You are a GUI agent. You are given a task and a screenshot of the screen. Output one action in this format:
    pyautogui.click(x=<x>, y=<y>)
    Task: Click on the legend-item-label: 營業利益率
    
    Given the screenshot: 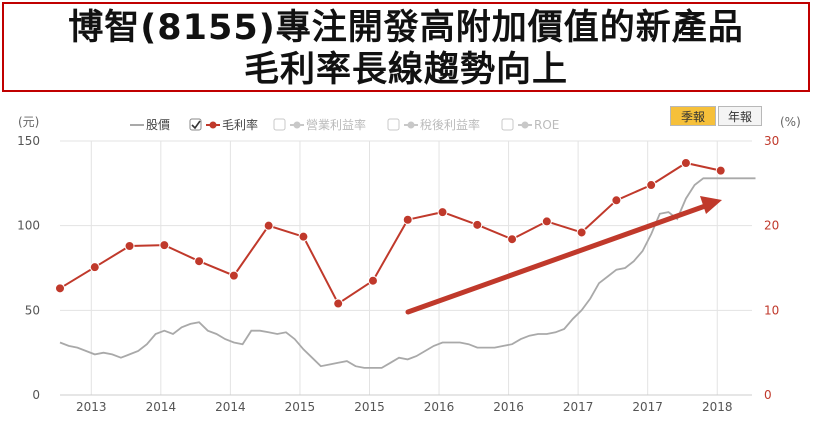 What is the action you would take?
    pyautogui.click(x=336, y=124)
    